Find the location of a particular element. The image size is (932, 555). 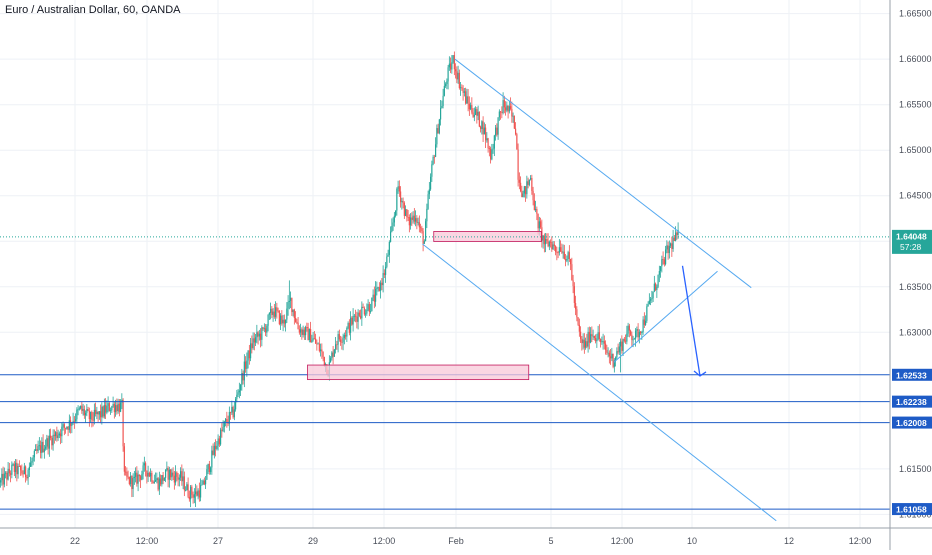

level-price-tag-label: 1.62008 is located at coordinates (911, 423).